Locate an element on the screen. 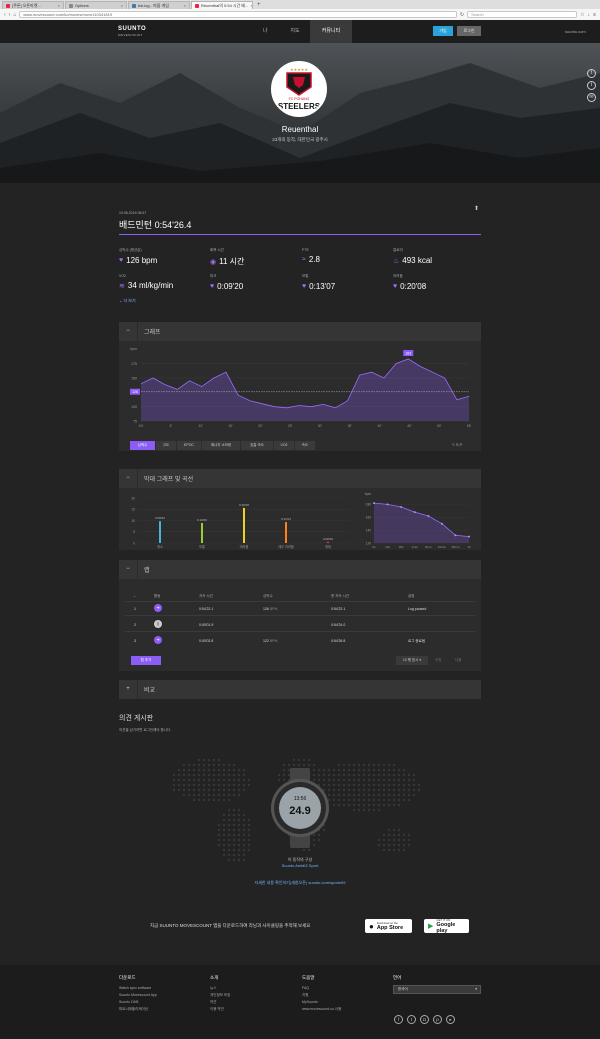  footer-link: 약관 is located at coordinates (213, 1002).